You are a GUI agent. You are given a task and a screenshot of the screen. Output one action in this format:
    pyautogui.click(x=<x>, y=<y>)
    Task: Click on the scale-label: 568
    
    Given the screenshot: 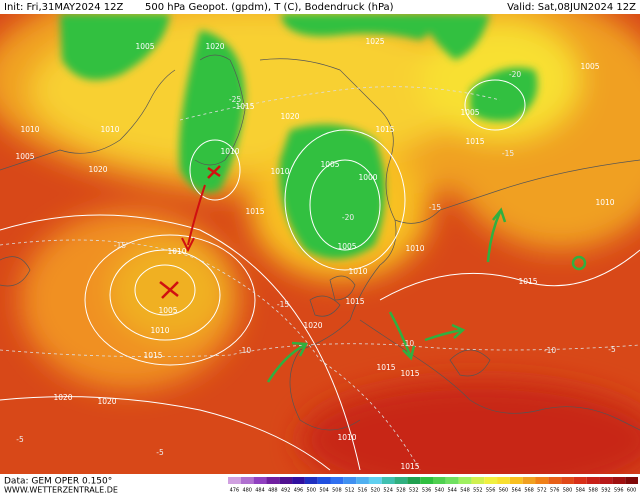 What is the action you would take?
    pyautogui.click(x=529, y=491)
    